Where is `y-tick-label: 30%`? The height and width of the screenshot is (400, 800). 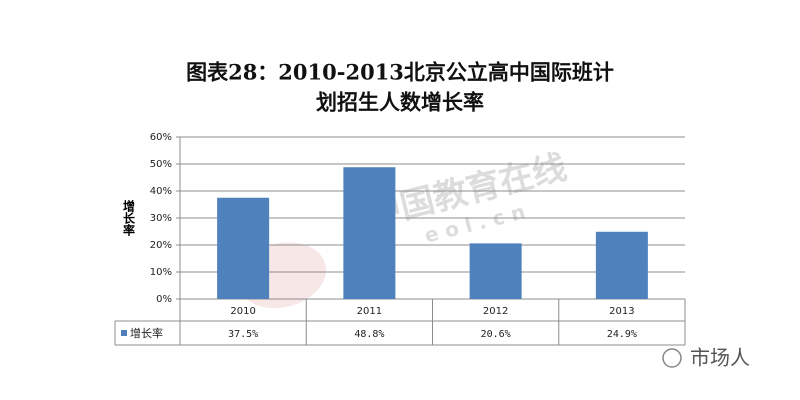
y-tick-label: 30% is located at coordinates (161, 218).